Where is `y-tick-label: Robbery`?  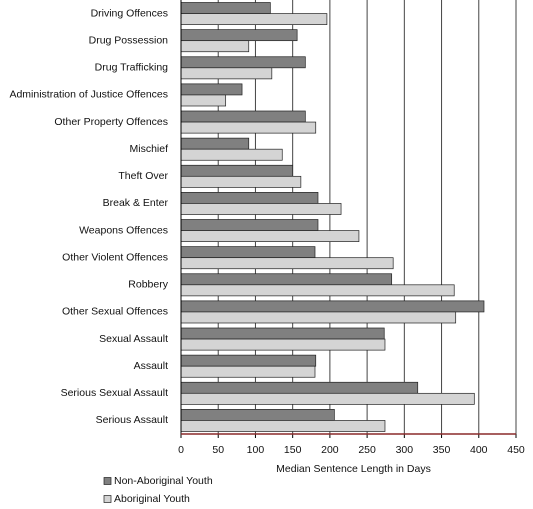
y-tick-label: Robbery is located at coordinates (148, 285).